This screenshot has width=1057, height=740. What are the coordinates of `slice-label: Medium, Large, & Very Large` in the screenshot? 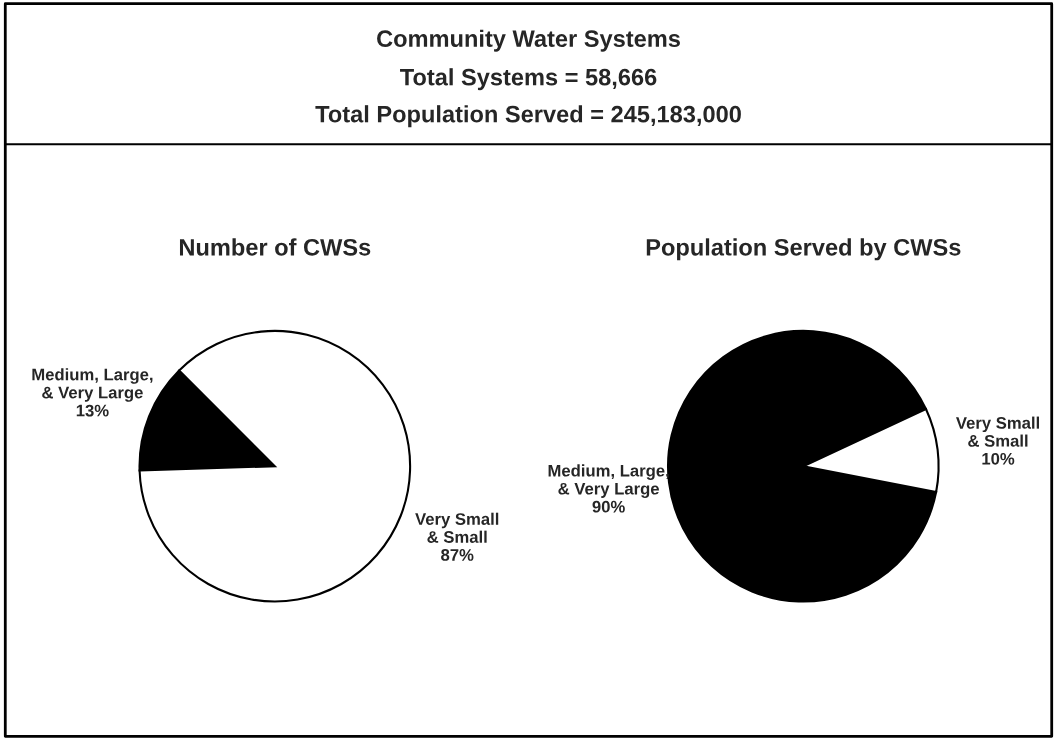 It's located at (92, 385).